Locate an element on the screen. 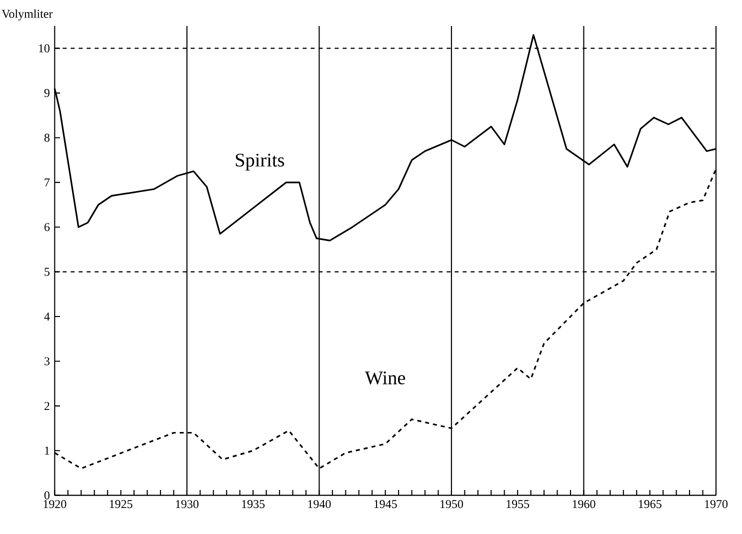  y-tick-label: 1 is located at coordinates (47, 450).